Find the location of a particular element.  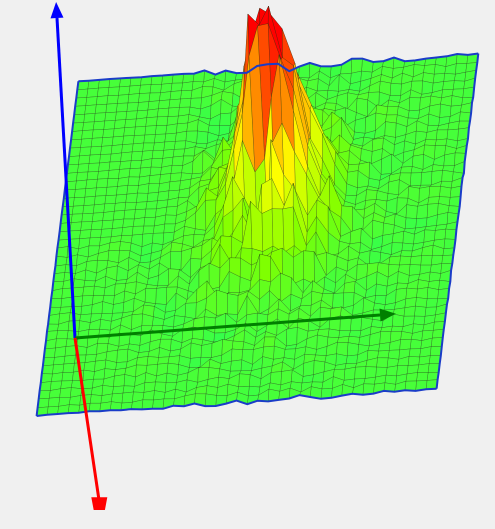

x-axis-head is located at coordinates (99, 503).